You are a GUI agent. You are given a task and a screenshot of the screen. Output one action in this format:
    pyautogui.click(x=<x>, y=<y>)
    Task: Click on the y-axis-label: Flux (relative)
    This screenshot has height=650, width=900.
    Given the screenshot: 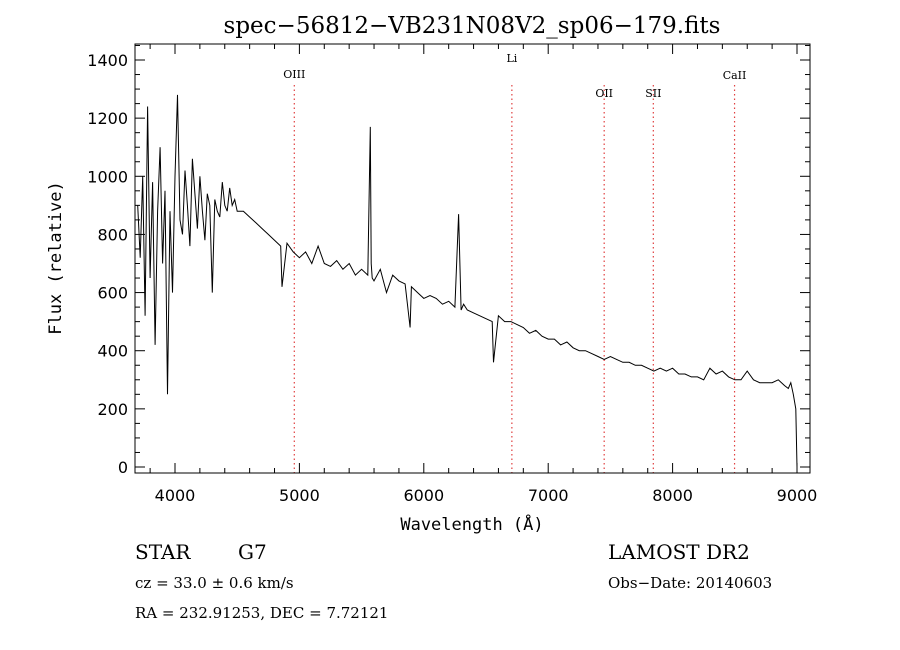 What is the action you would take?
    pyautogui.click(x=56, y=258)
    